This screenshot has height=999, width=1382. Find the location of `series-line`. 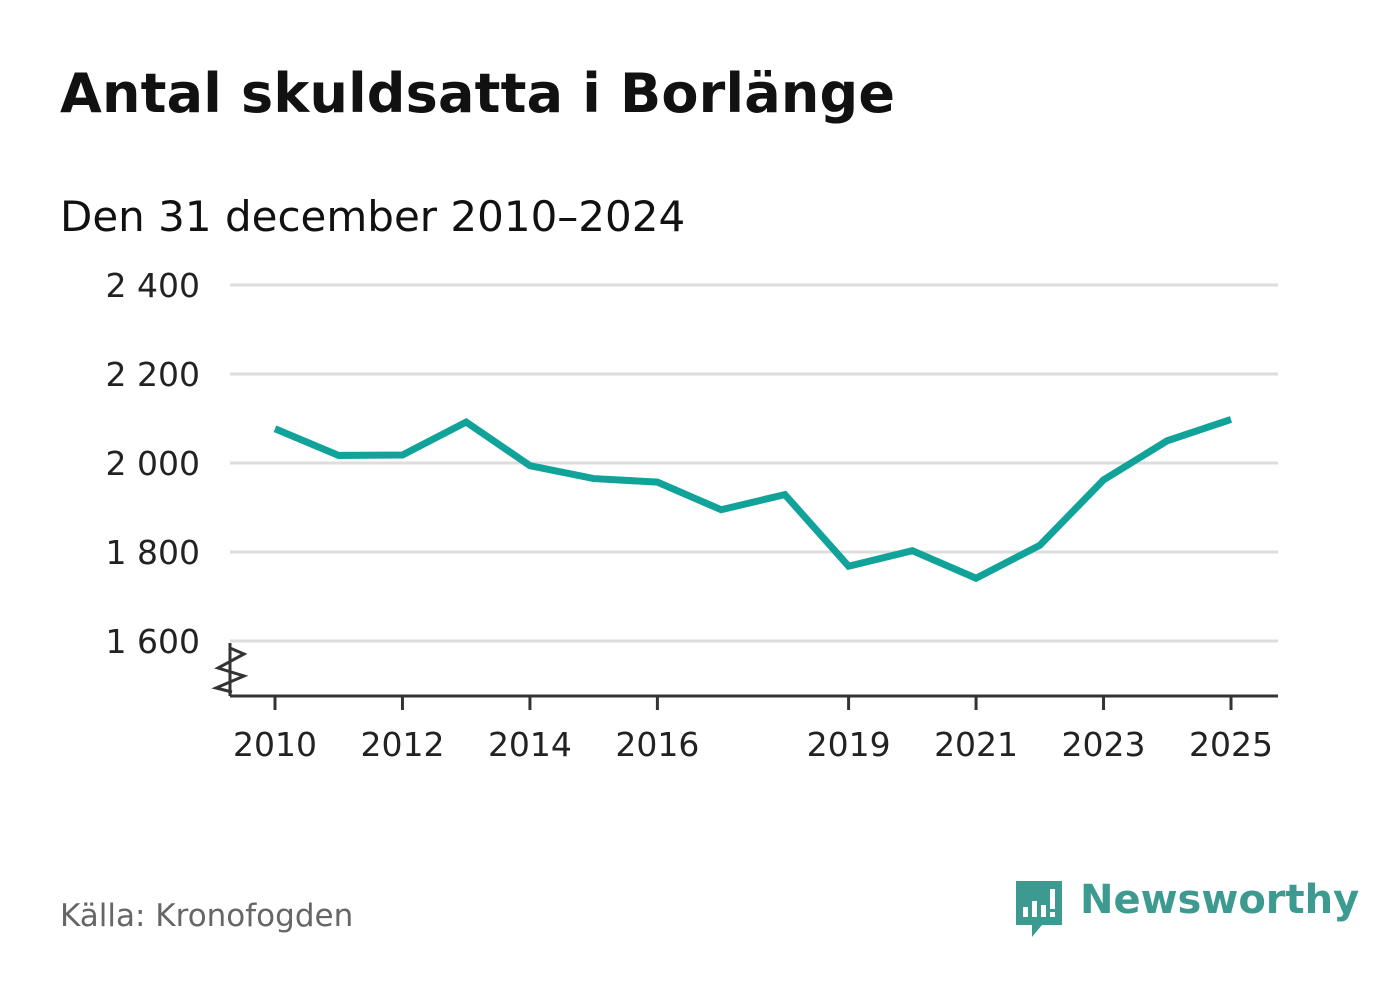

series-line is located at coordinates (753, 499).